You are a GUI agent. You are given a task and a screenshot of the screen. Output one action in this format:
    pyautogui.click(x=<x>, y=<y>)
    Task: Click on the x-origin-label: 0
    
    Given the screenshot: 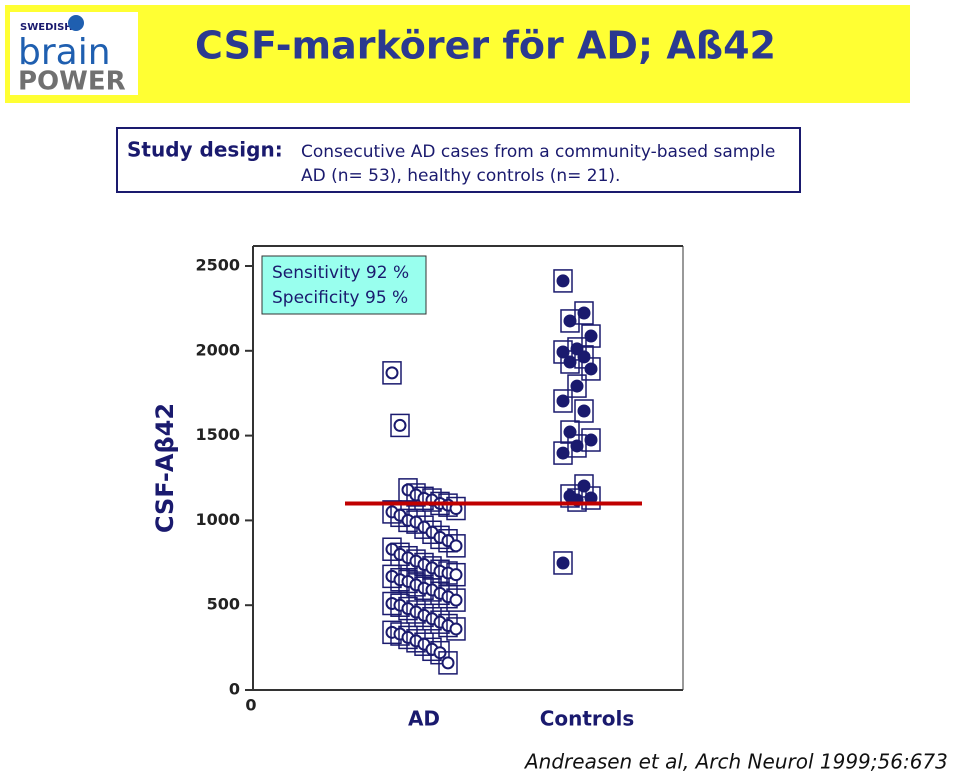 What is the action you would take?
    pyautogui.click(x=250, y=705)
    